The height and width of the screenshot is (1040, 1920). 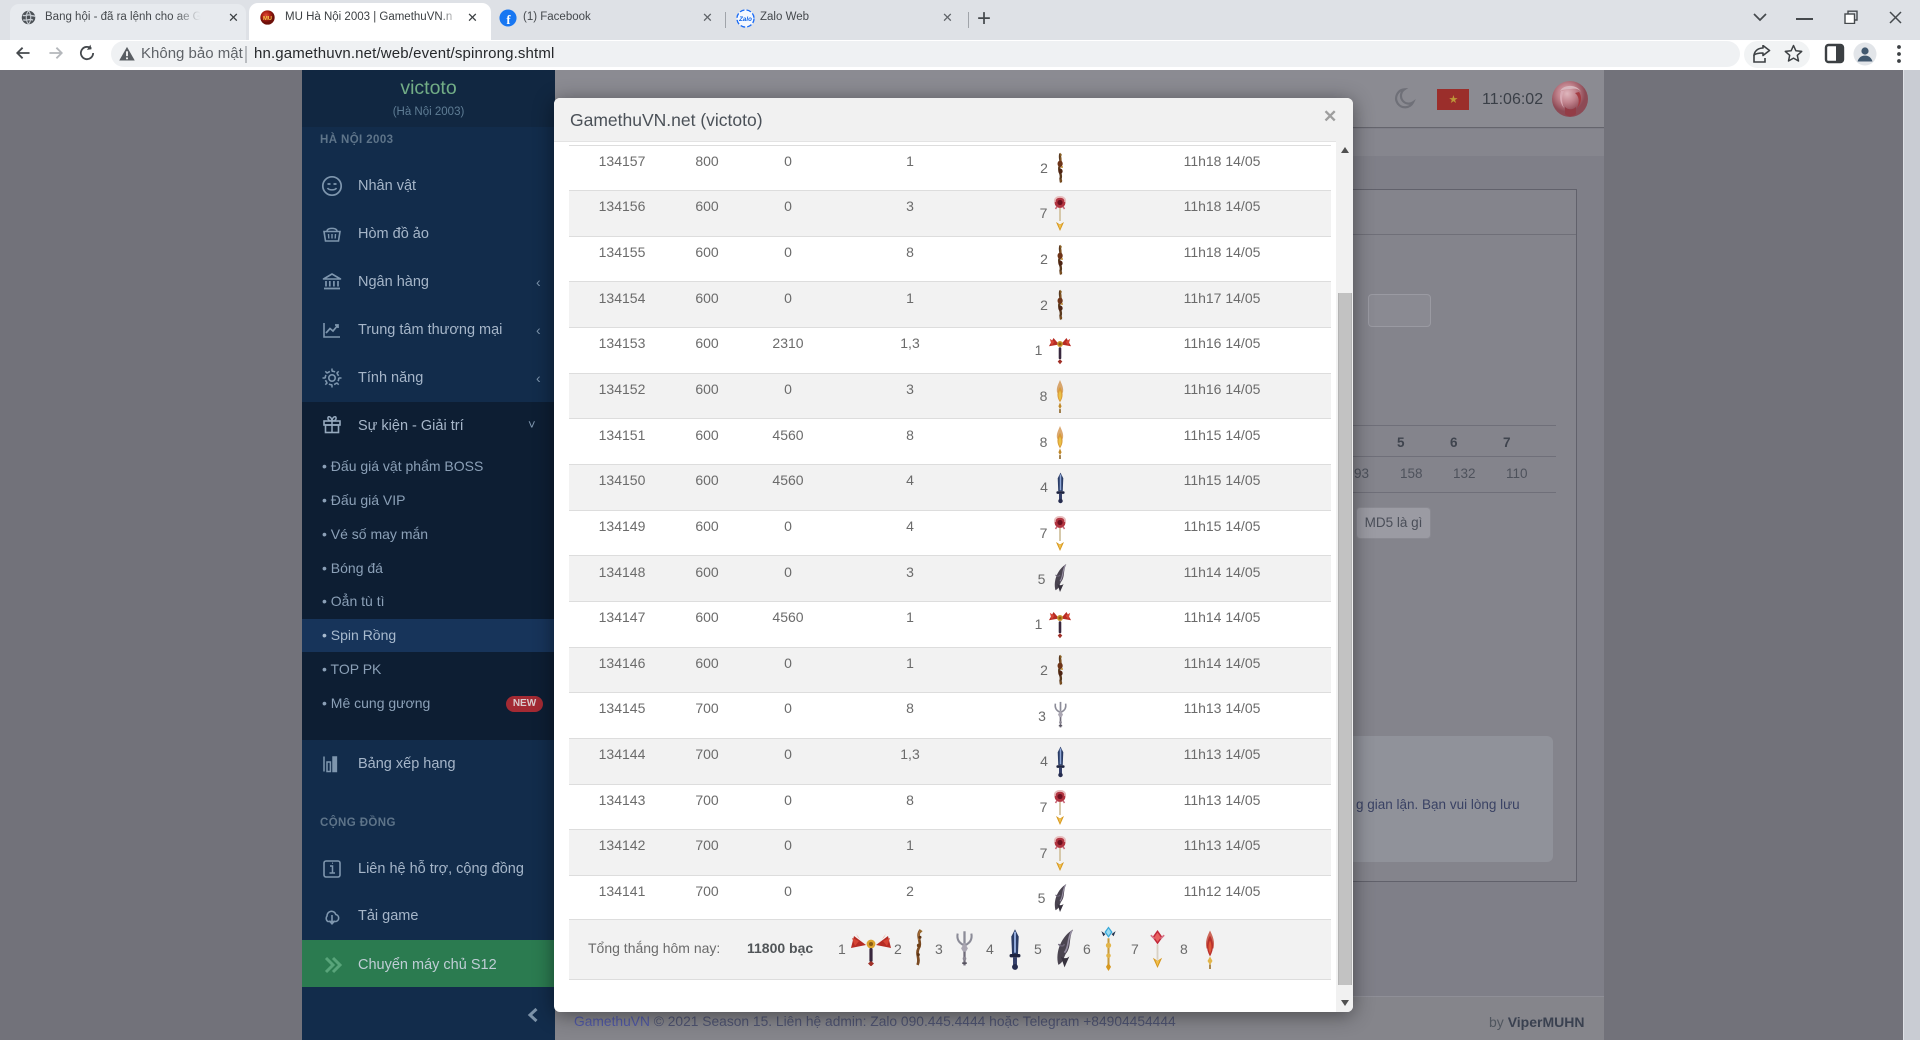 I want to click on svg-text: f, so click(x=508, y=20).